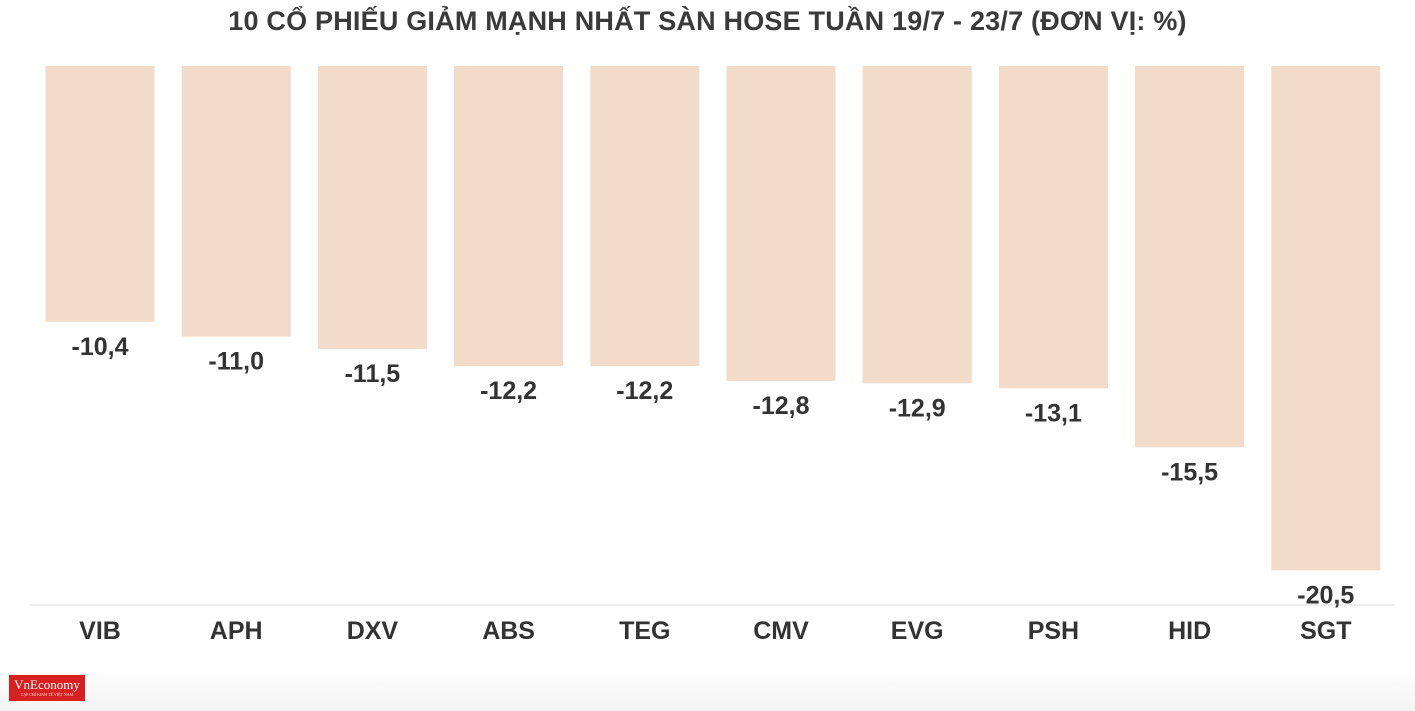  Describe the element at coordinates (644, 391) in the screenshot. I see `value-label-teg: -12,2` at that location.